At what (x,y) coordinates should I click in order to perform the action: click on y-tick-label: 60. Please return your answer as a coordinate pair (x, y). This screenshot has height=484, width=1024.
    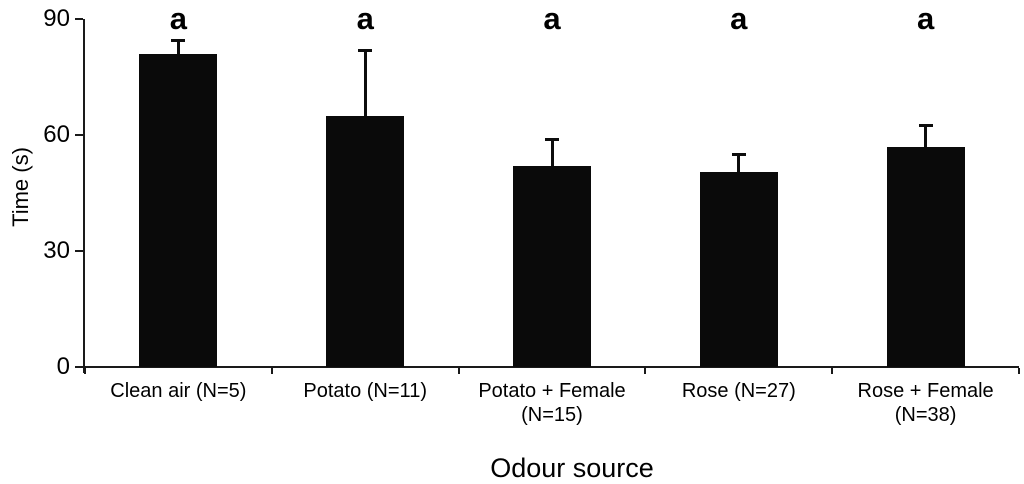
    Looking at the image, I should click on (56, 134).